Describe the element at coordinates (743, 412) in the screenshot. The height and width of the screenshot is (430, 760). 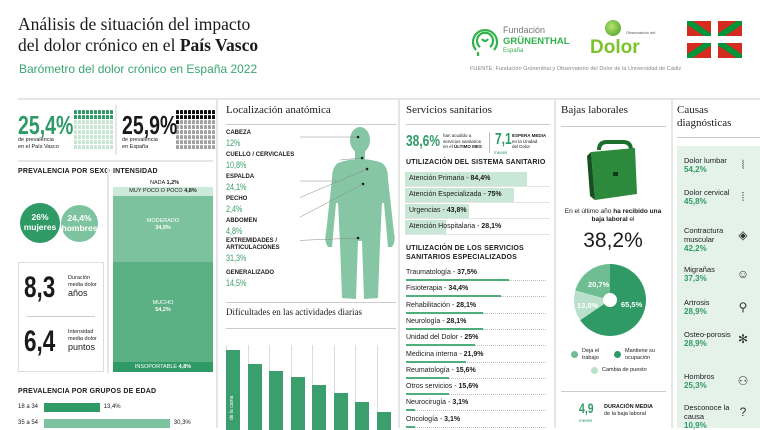
I see `question-bulb-icon: ?` at that location.